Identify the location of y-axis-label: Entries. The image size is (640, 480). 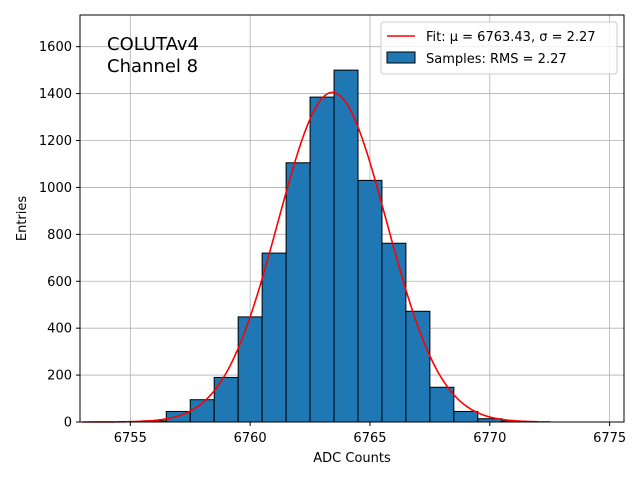
(22, 219).